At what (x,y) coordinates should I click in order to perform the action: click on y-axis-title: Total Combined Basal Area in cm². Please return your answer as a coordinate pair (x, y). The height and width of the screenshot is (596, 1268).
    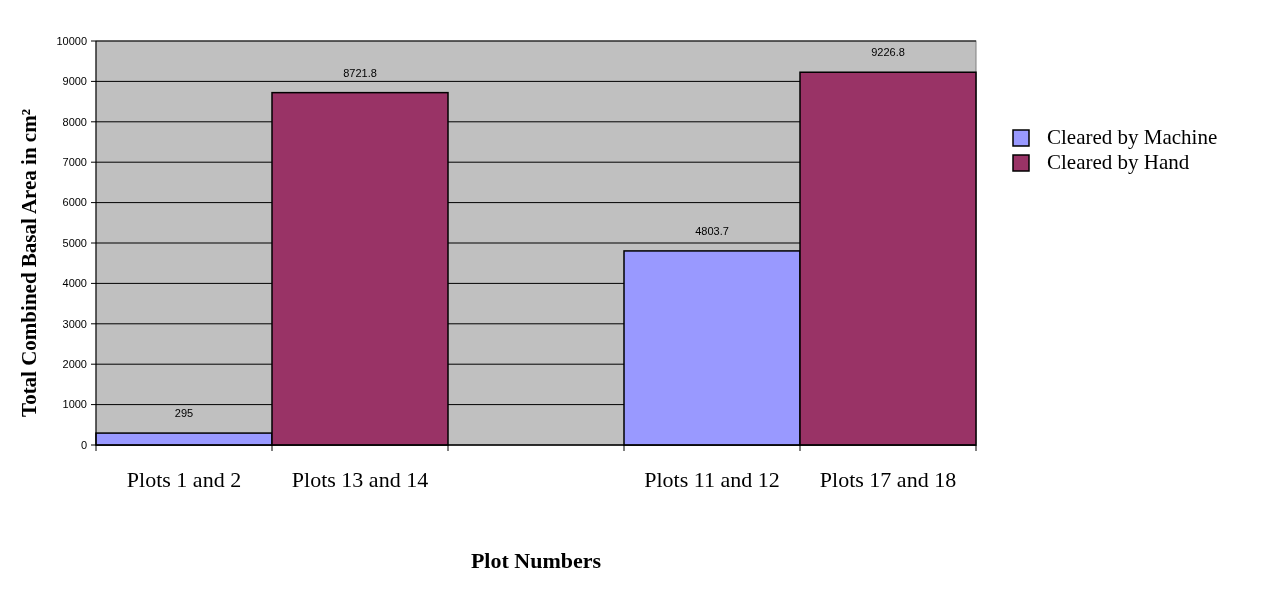
    Looking at the image, I should click on (29, 263).